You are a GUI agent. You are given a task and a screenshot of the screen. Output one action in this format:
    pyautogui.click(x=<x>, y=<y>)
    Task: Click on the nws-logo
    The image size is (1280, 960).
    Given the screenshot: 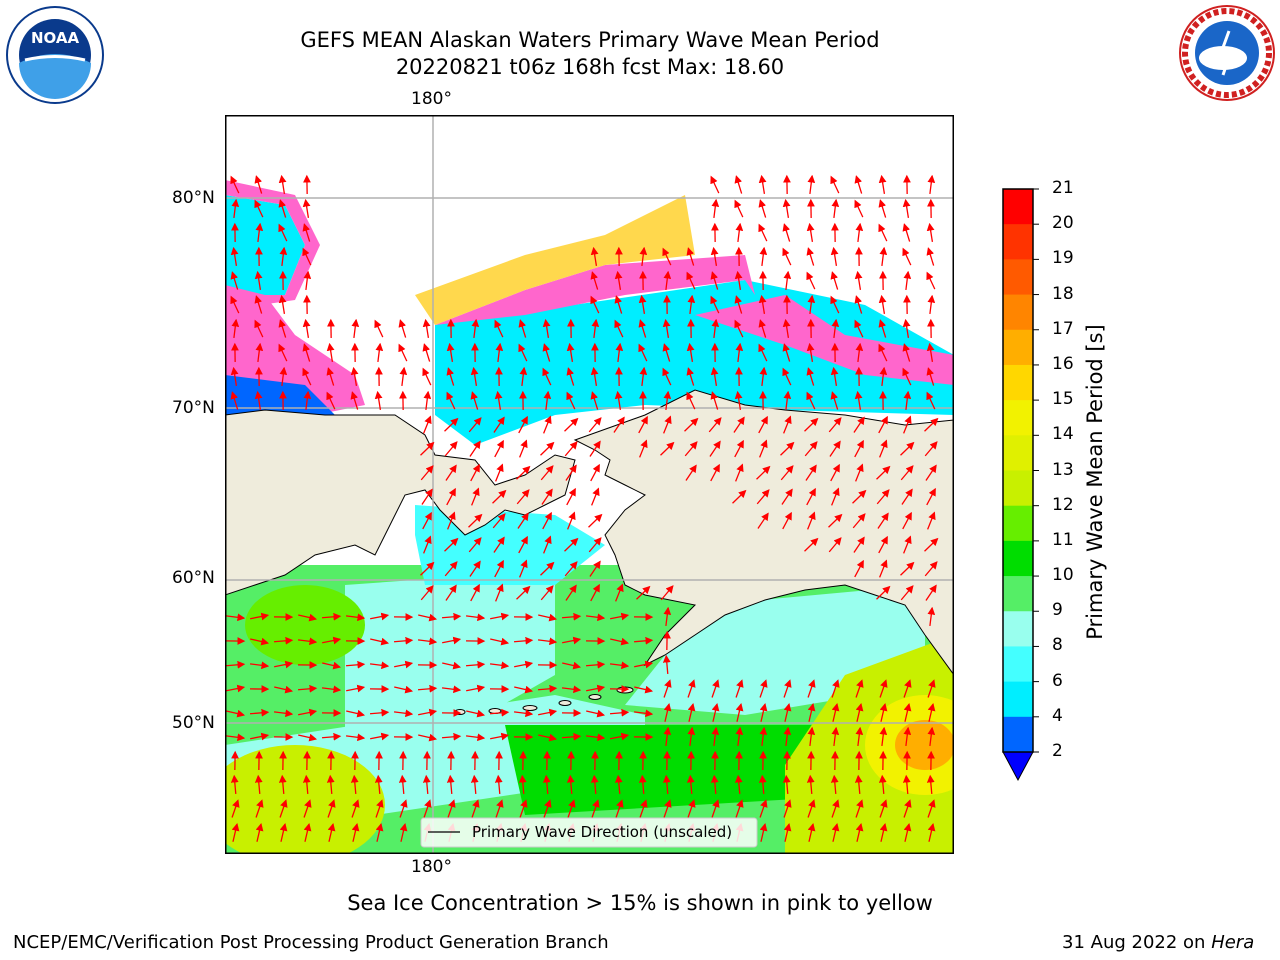 What is the action you would take?
    pyautogui.click(x=1227, y=55)
    